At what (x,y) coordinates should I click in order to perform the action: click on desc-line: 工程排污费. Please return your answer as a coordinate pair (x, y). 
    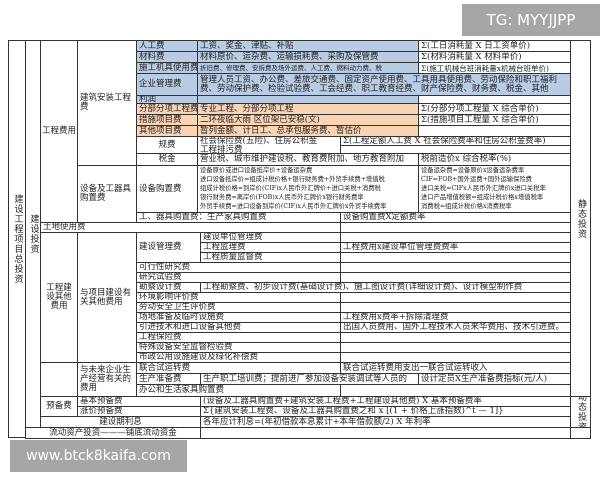
    Looking at the image, I should click on (221, 149).